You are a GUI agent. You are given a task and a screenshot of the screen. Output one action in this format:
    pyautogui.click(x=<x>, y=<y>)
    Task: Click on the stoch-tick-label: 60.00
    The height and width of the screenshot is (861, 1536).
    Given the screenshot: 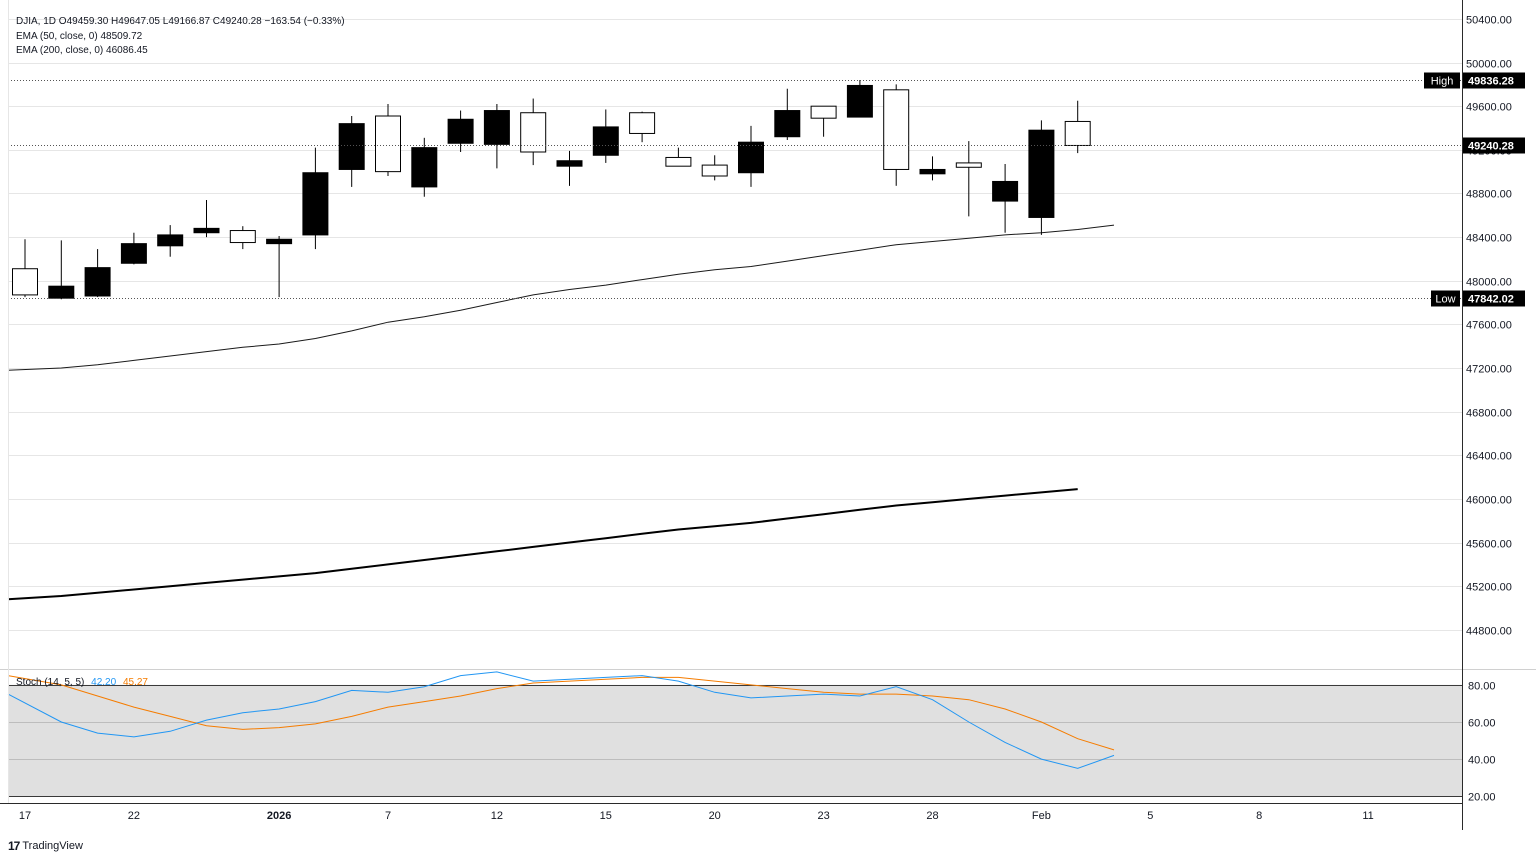 What is the action you would take?
    pyautogui.click(x=1482, y=724)
    